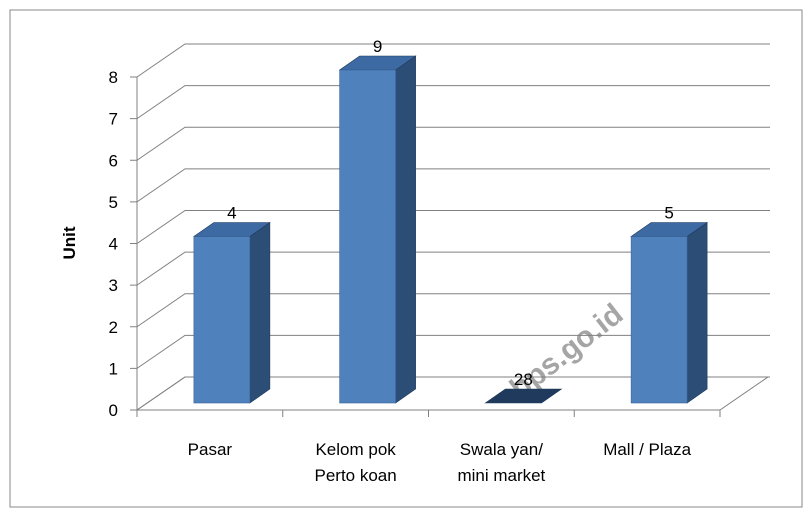  I want to click on y-tick-label: 3, so click(113, 285).